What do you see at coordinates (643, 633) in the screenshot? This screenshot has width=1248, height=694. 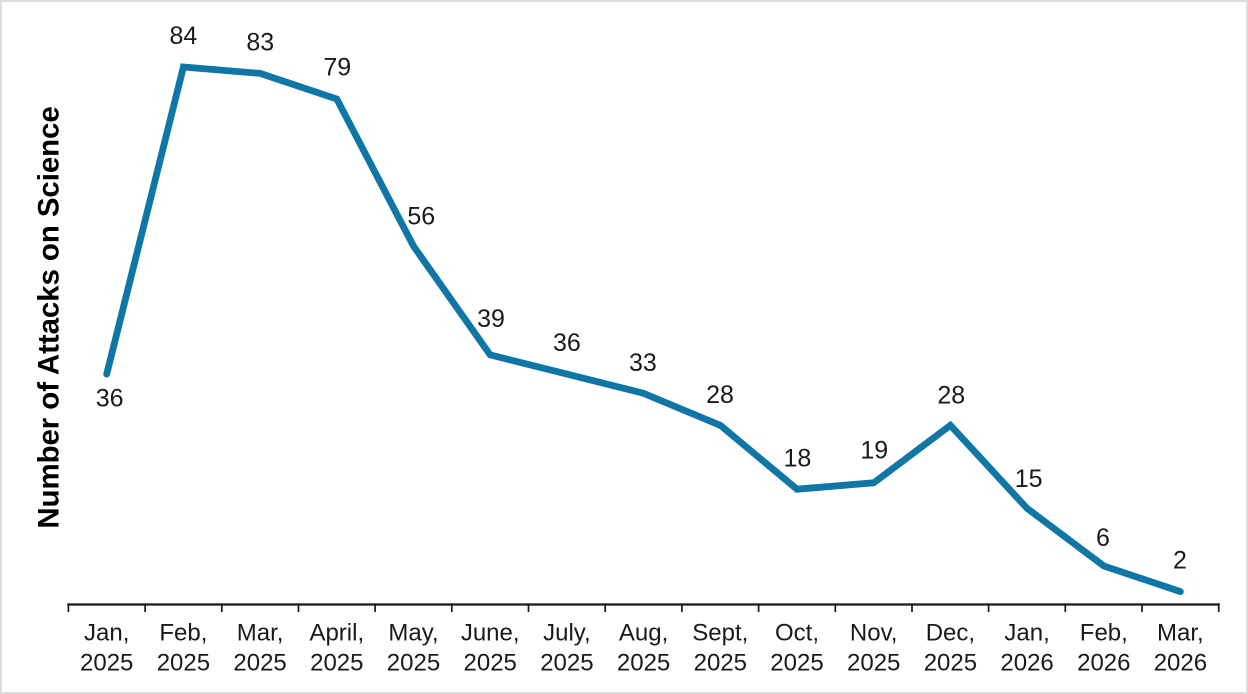 I see `svg-text: Aug,` at bounding box center [643, 633].